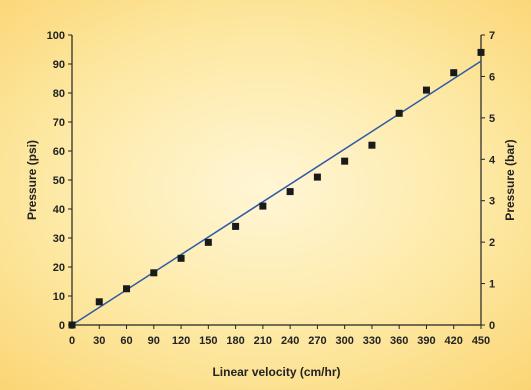 This screenshot has width=531, height=390. What do you see at coordinates (59, 210) in the screenshot?
I see `y-left-tick-label: 40` at bounding box center [59, 210].